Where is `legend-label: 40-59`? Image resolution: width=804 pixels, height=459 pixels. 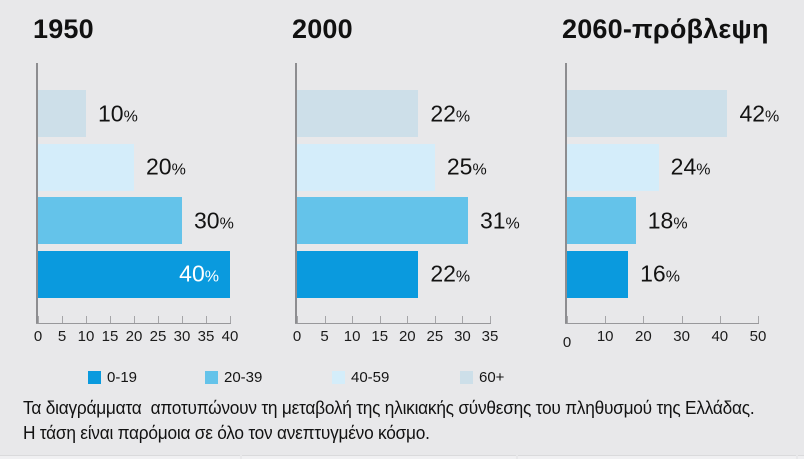 legend-label: 40-59 is located at coordinates (370, 377).